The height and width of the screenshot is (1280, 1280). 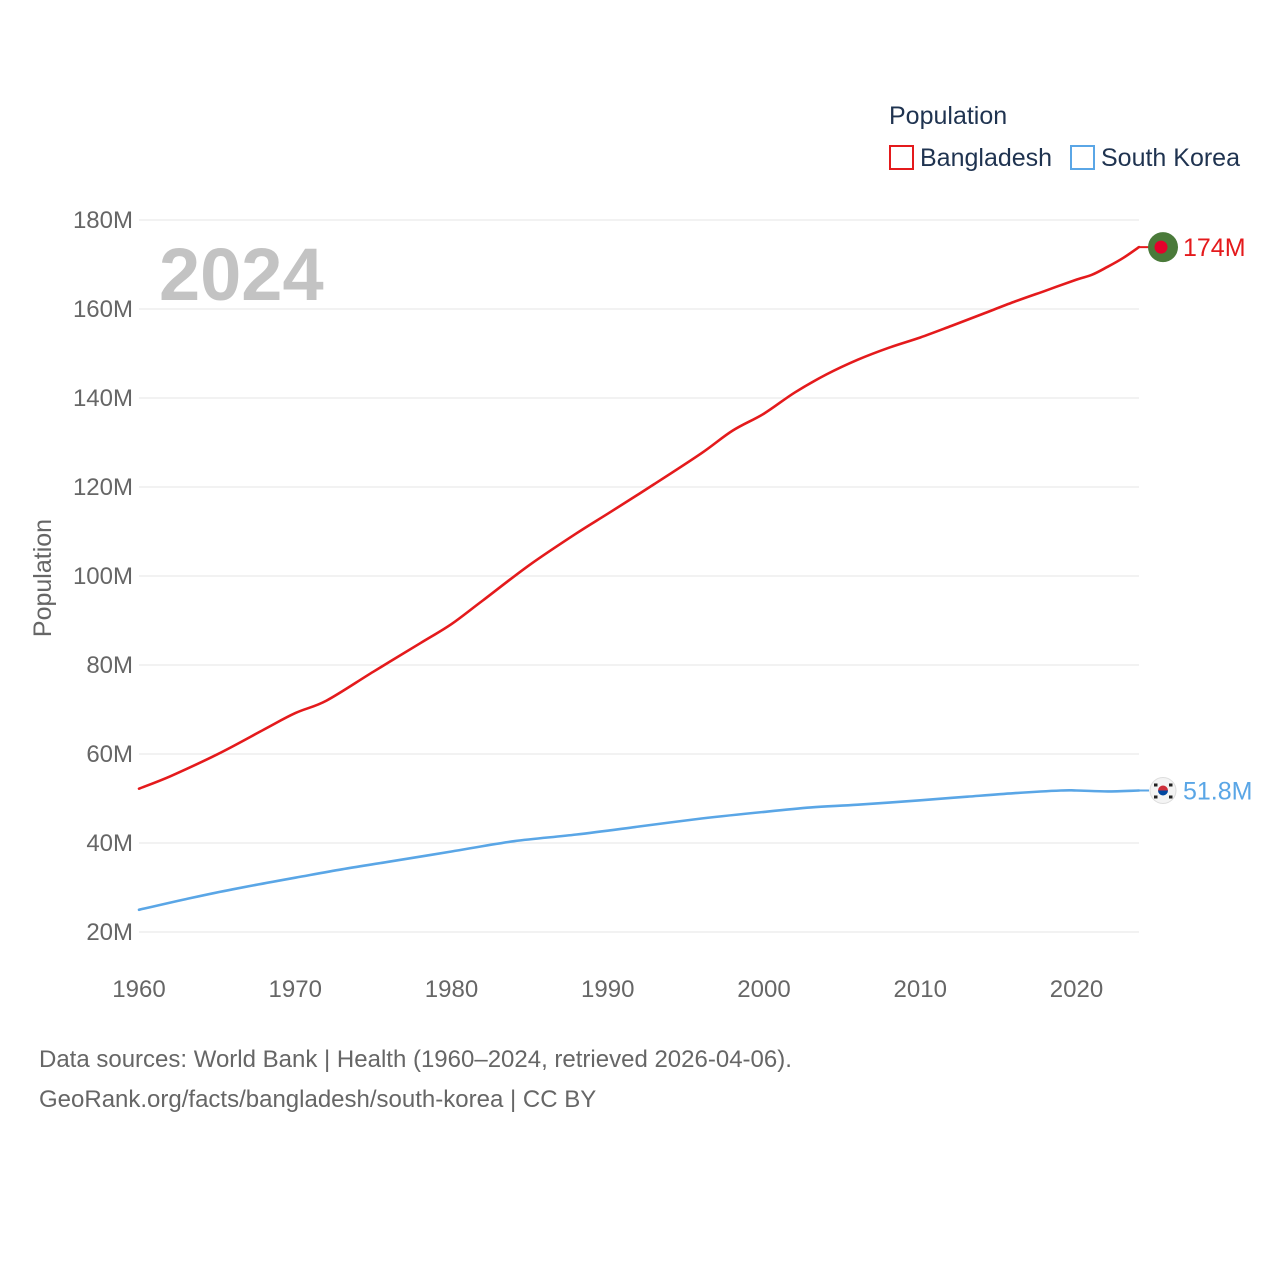 I want to click on bangladesh-flag-icon, so click(x=1163, y=247).